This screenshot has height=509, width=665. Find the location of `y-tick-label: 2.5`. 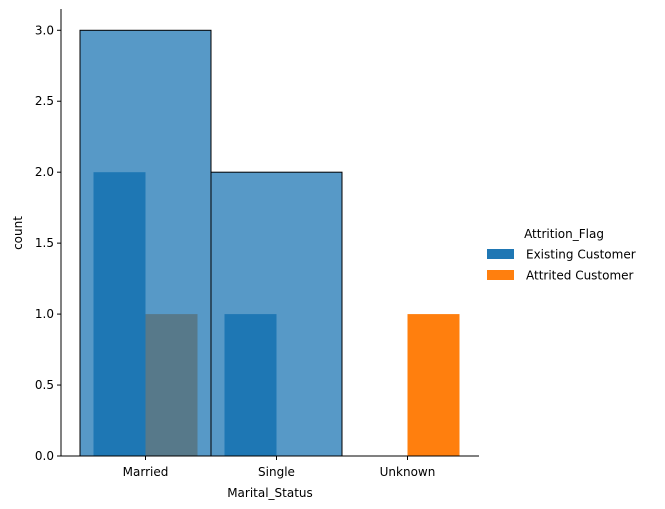

y-tick-label: 2.5 is located at coordinates (44, 101).